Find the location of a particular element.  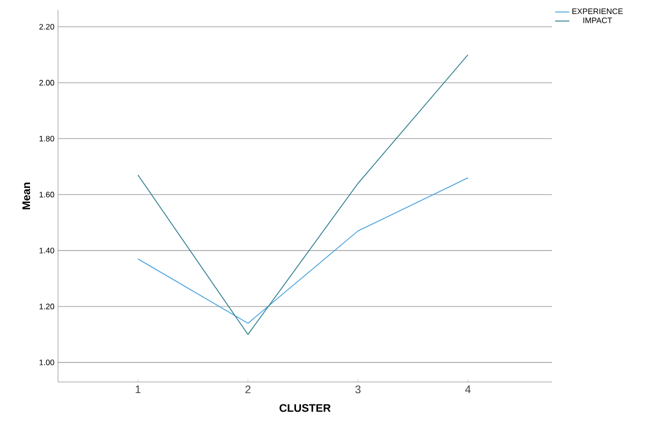

x-tick-label: 1 is located at coordinates (138, 390).